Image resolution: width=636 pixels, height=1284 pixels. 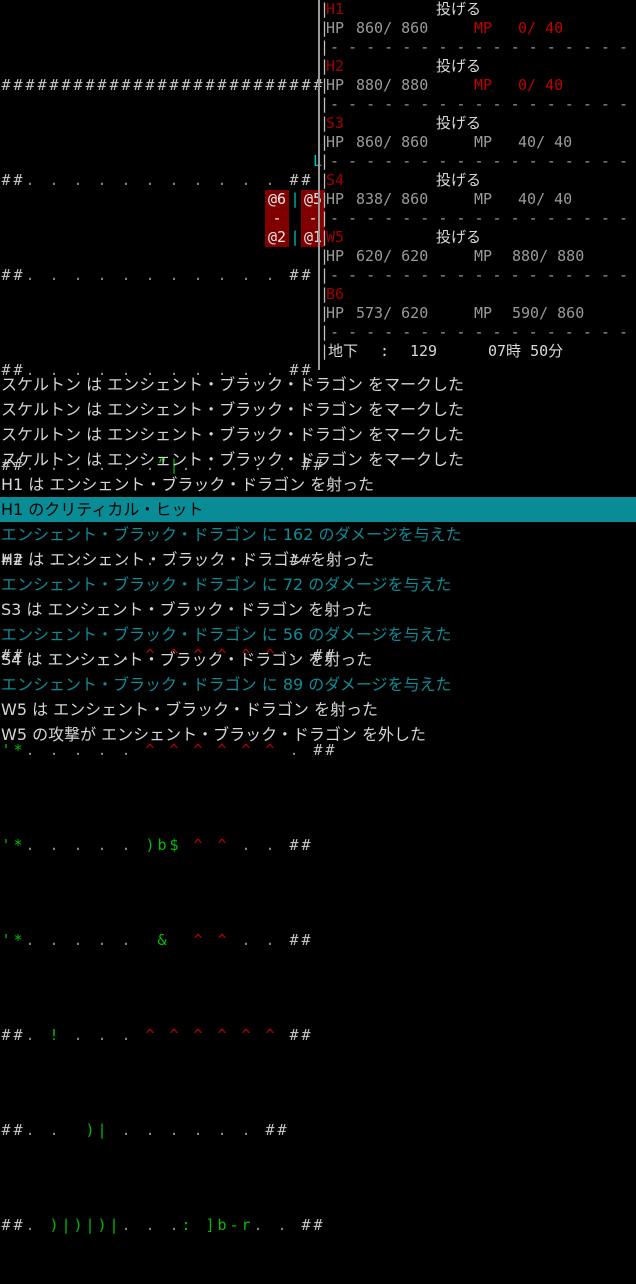 What do you see at coordinates (335, 237) in the screenshot?
I see `member-name-w5: W5` at bounding box center [335, 237].